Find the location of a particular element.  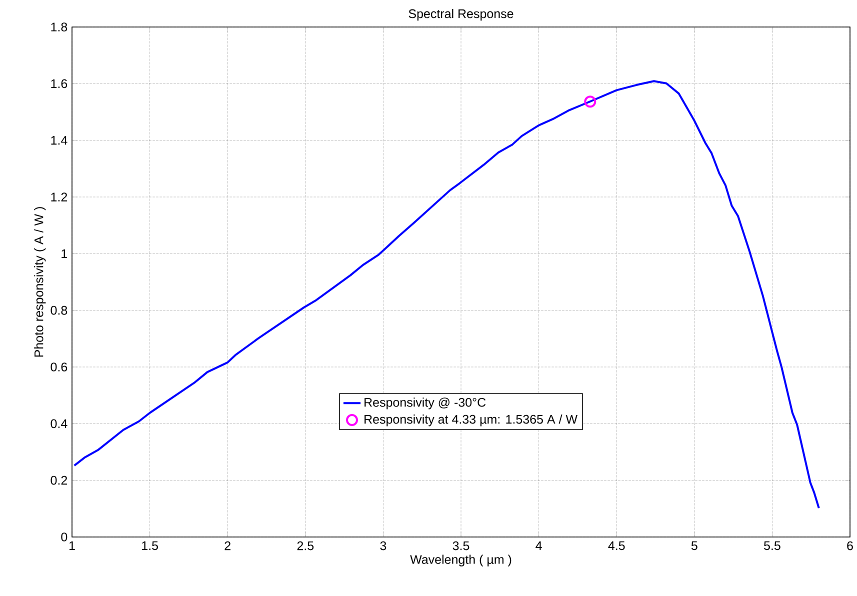

y-tick-label: 0.8 is located at coordinates (59, 310).